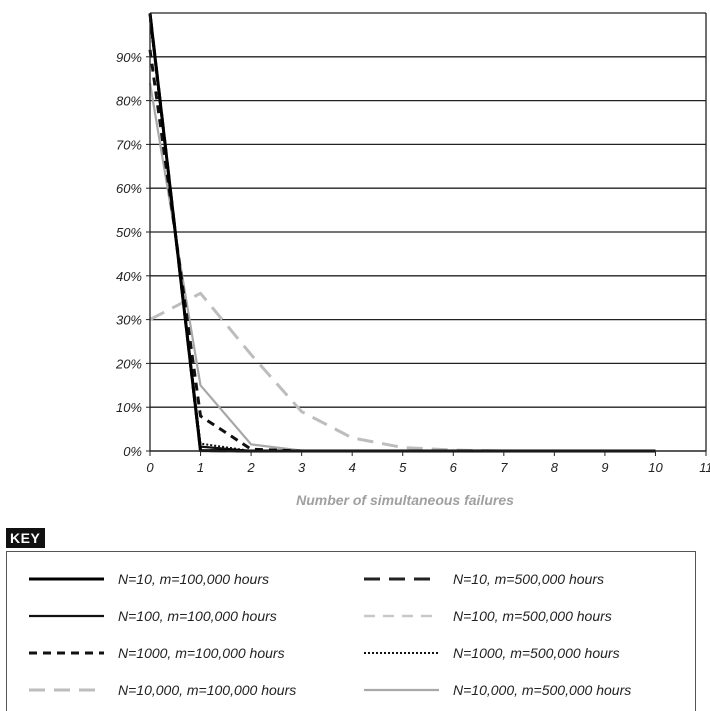 This screenshot has height=711, width=710. Describe the element at coordinates (128, 363) in the screenshot. I see `y-tick-label: 20%` at that location.